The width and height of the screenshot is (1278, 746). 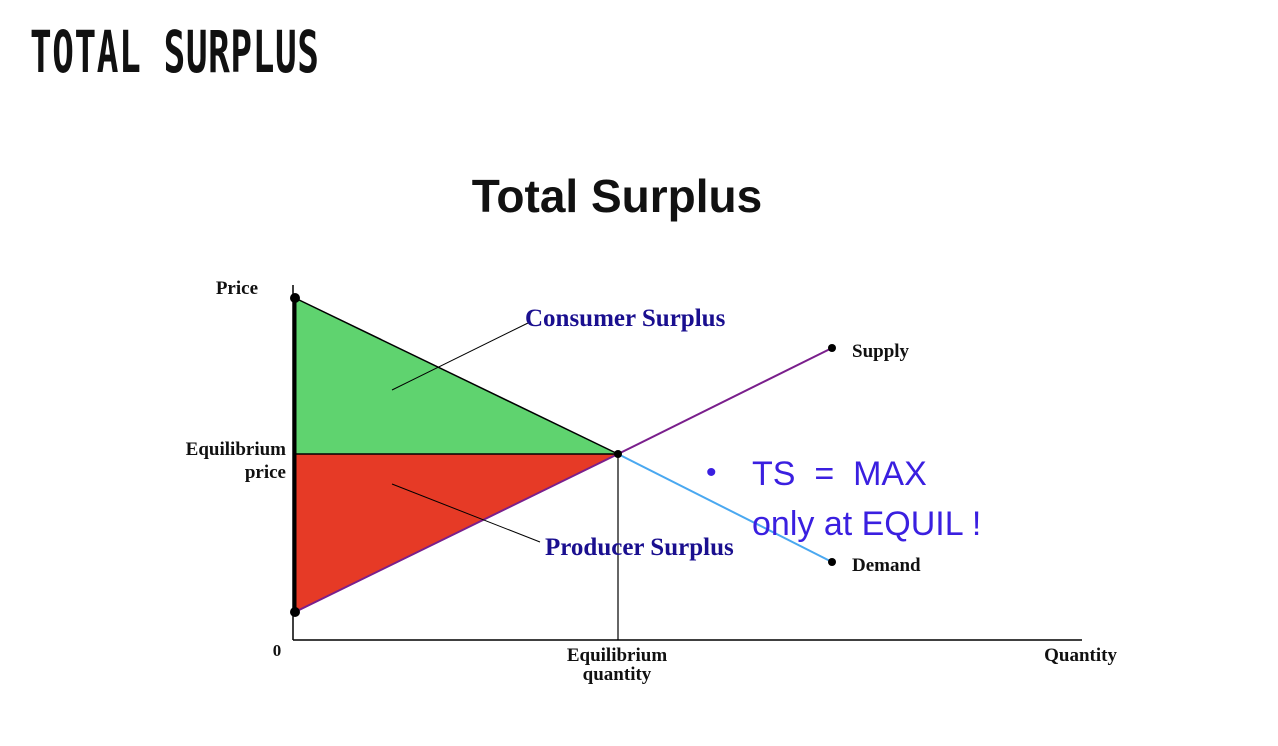 I want to click on equilibrium-quantity-label-line1: Equilibrium, so click(x=617, y=655).